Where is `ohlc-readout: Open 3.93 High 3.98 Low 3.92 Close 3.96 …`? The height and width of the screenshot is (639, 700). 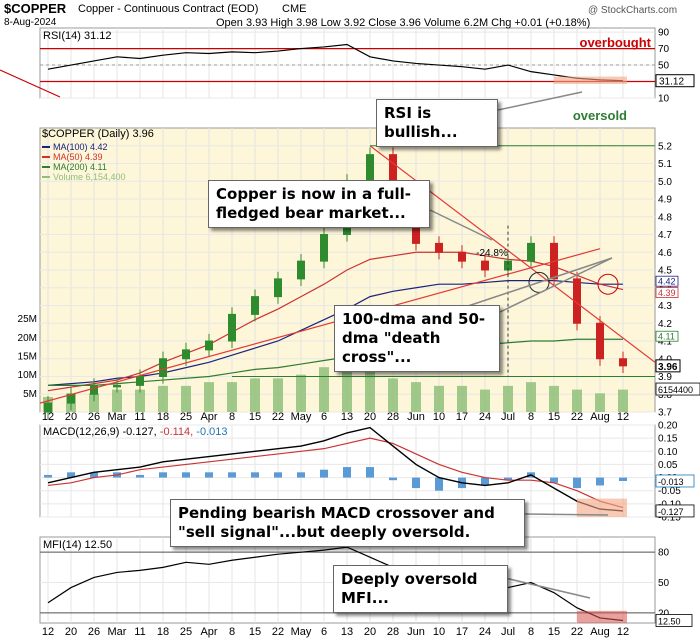
ohlc-readout: Open 3.93 High 3.98 Low 3.92 Close 3.96 … is located at coordinates (403, 23).